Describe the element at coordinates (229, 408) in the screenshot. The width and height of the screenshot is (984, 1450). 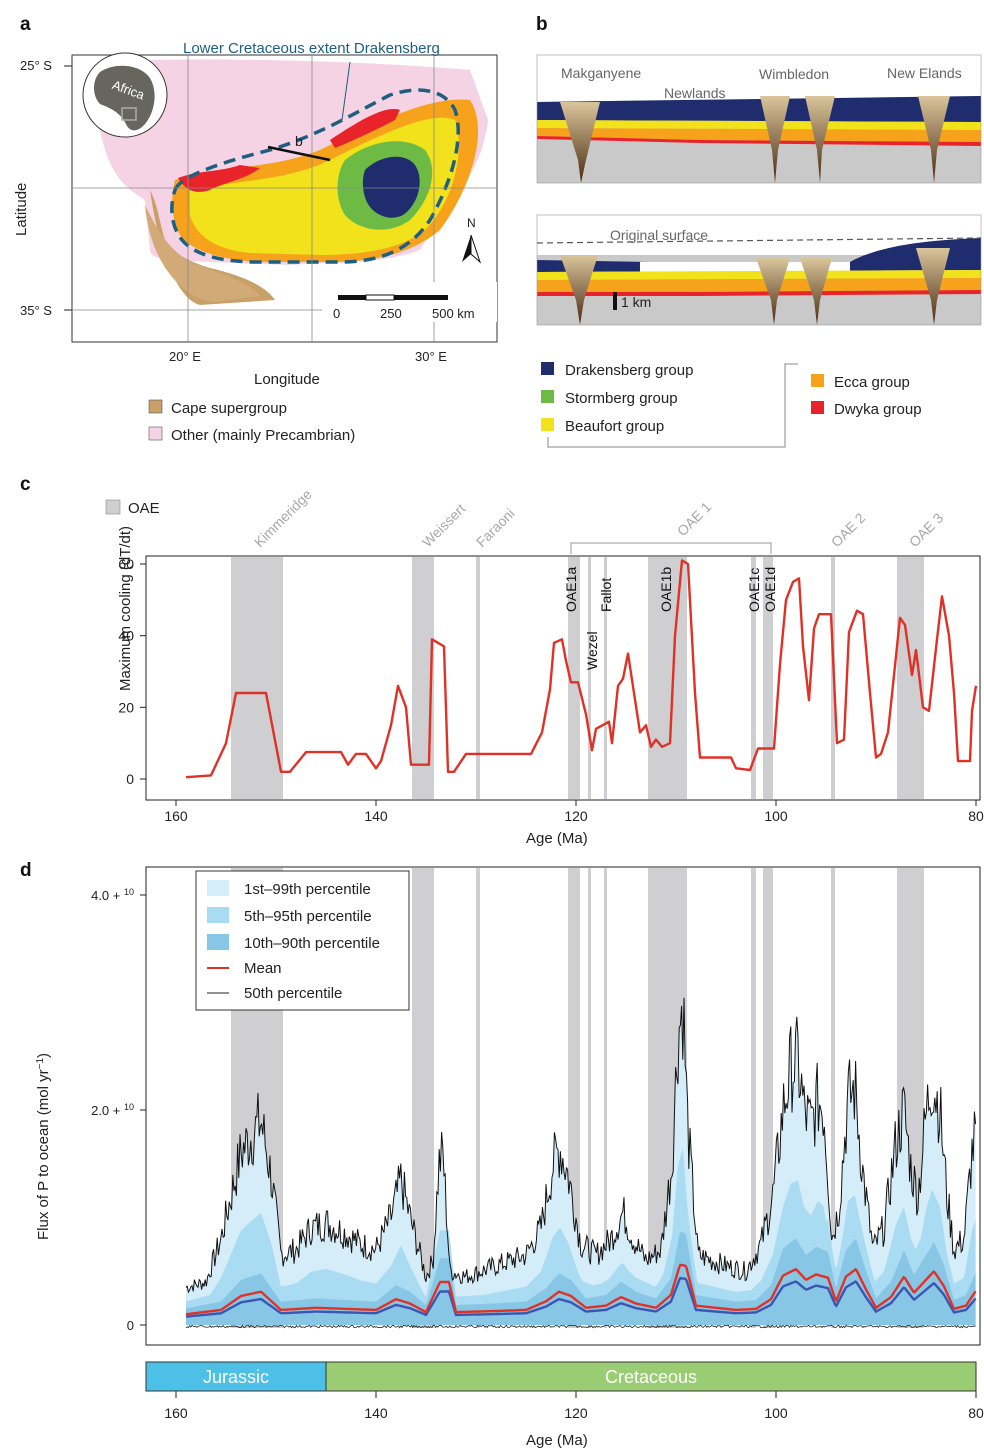
I see `legend-label-cape: Cape supergroup` at that location.